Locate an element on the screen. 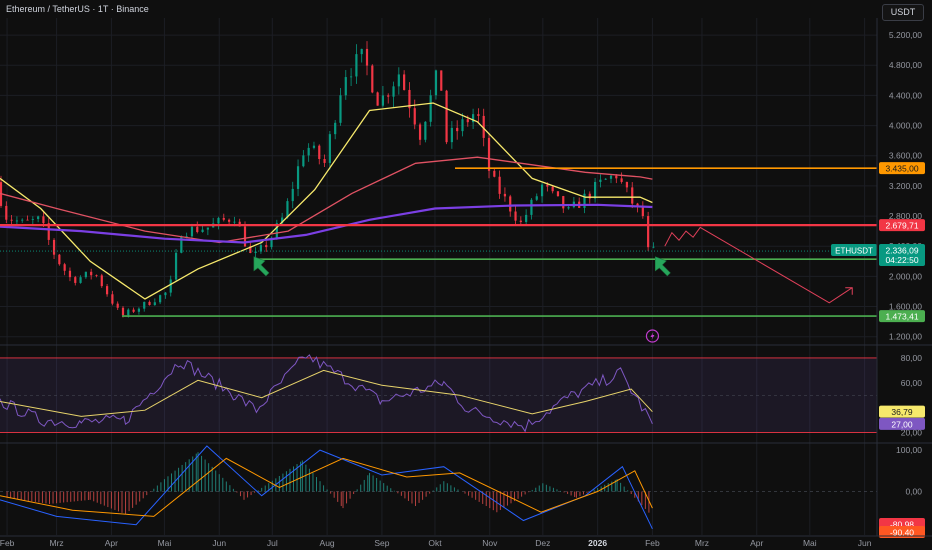 This screenshot has width=932, height=550. macd-tick-label: 100,00 is located at coordinates (909, 450).